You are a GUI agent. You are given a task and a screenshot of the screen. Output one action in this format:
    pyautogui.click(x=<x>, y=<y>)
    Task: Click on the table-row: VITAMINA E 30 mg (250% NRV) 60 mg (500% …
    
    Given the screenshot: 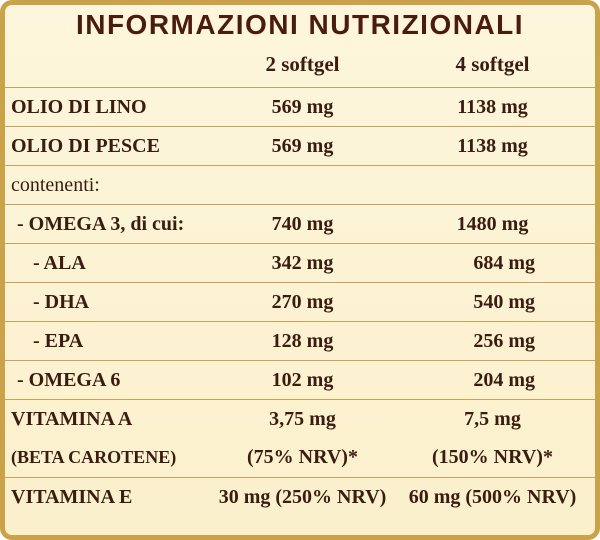 What is the action you would take?
    pyautogui.click(x=300, y=496)
    